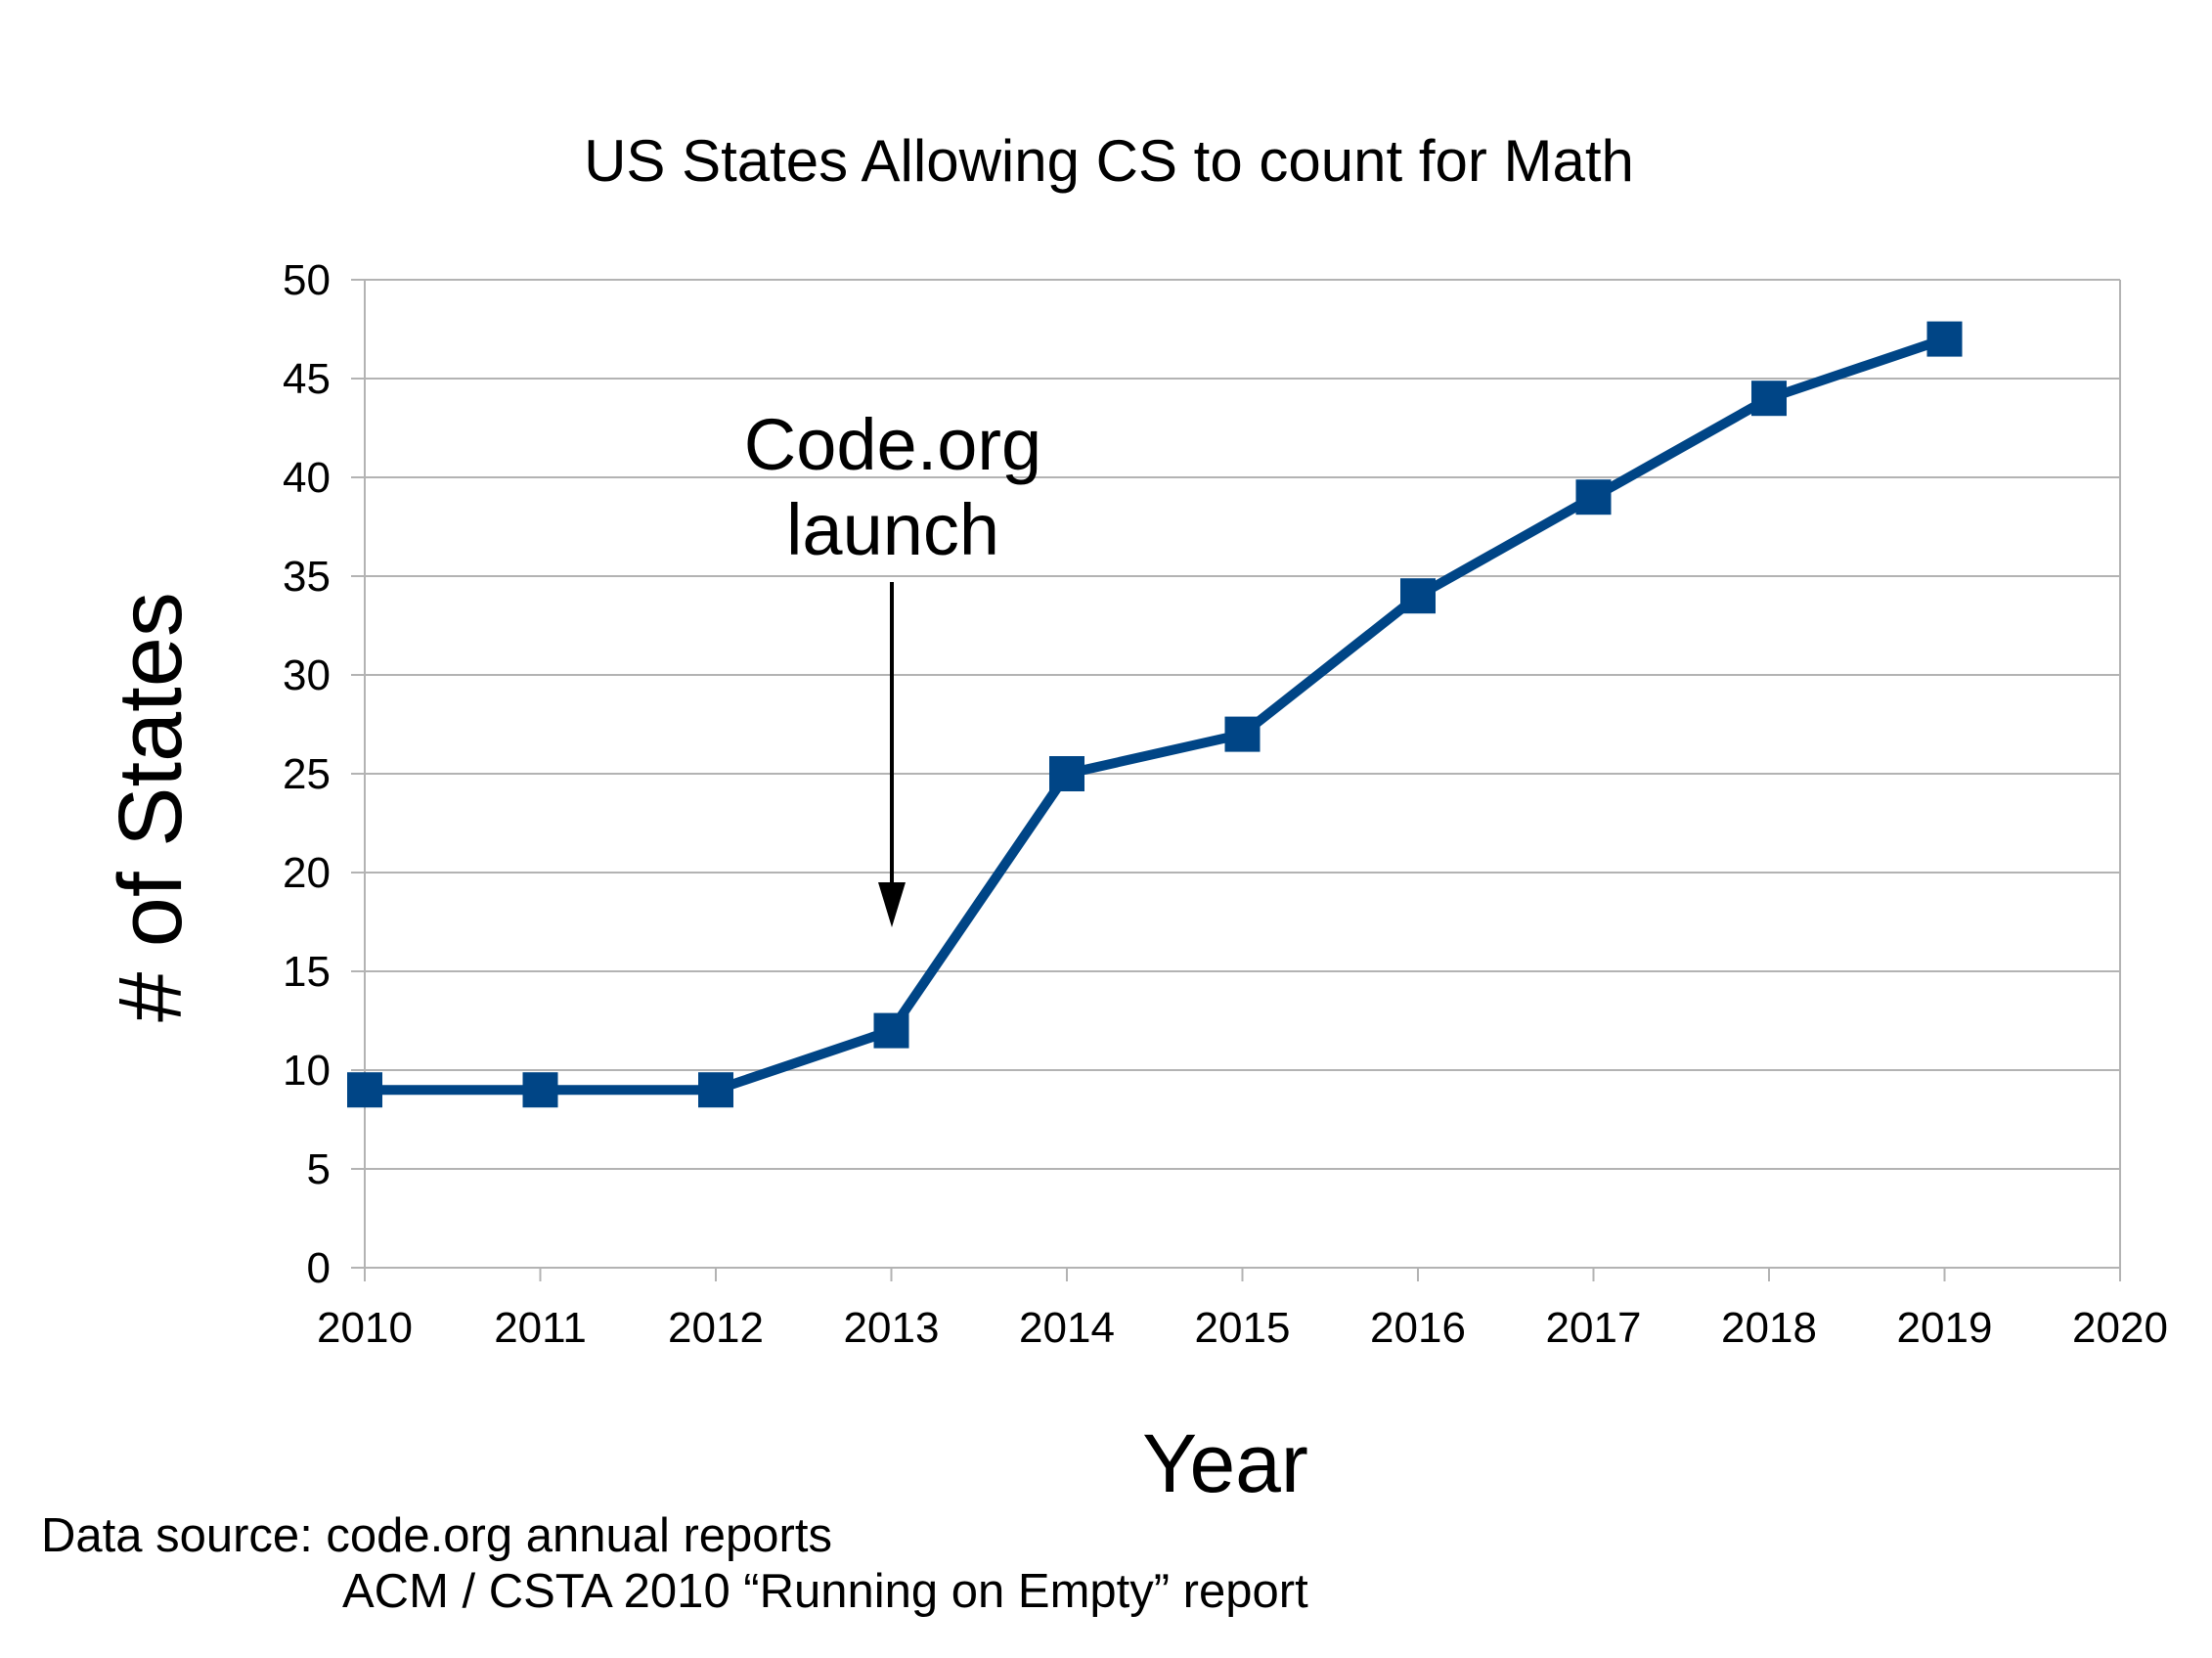  I want to click on y-axis-label: # of States, so click(151, 807).